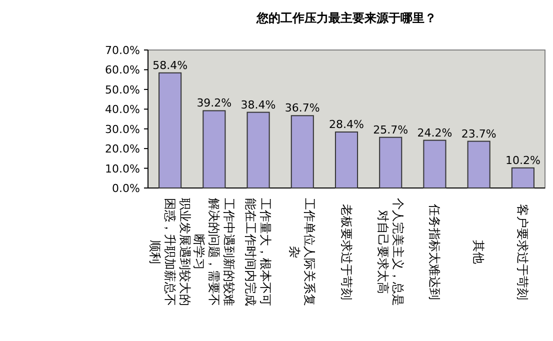  I want to click on y-tick-label: 50.0%, so click(122, 89).